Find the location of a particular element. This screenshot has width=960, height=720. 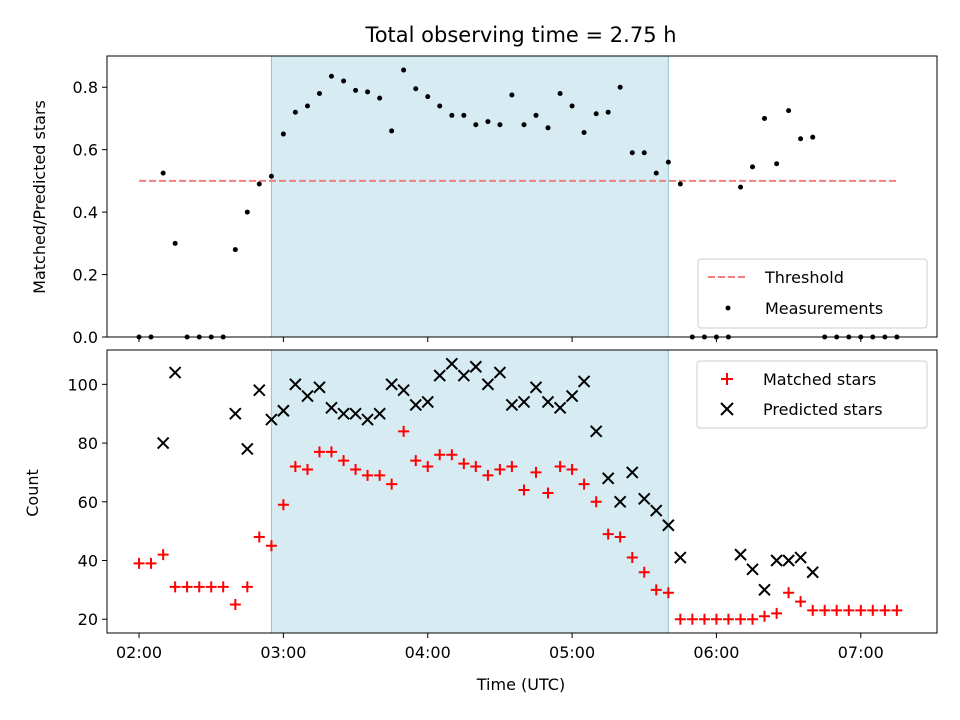

y-tick-label: 80 is located at coordinates (88, 443).